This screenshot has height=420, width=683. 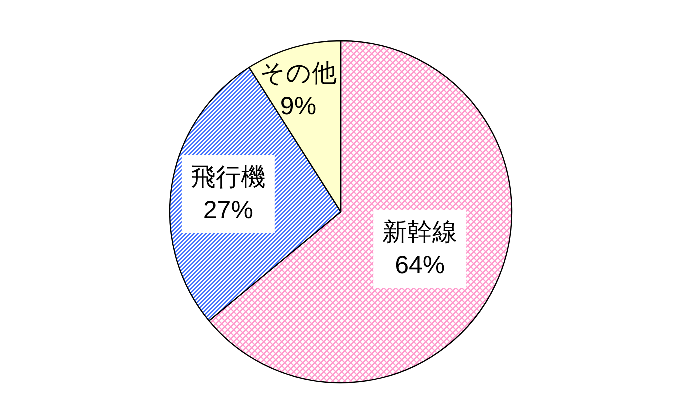 What do you see at coordinates (298, 106) in the screenshot?
I see `data-label: 9%` at bounding box center [298, 106].